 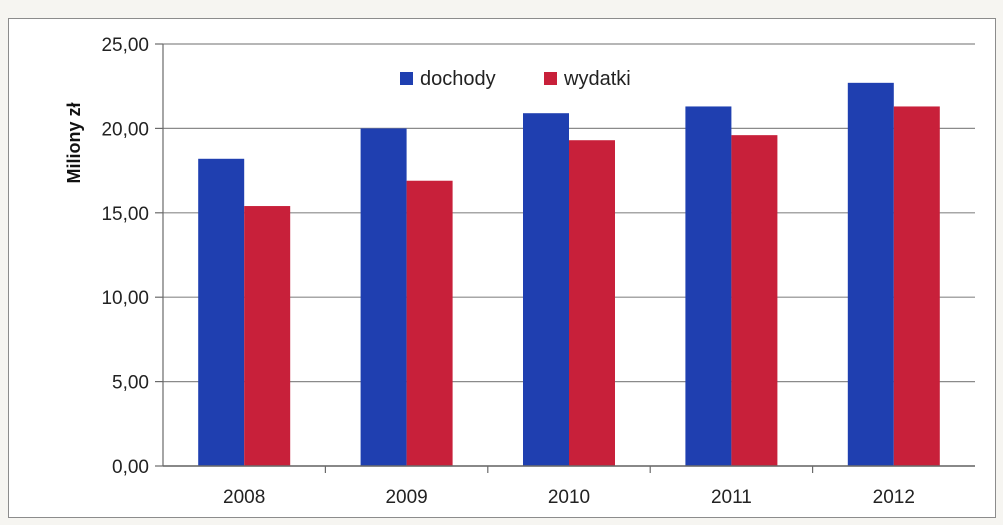 I want to click on legend-label-dochody: dochody, so click(x=458, y=79).